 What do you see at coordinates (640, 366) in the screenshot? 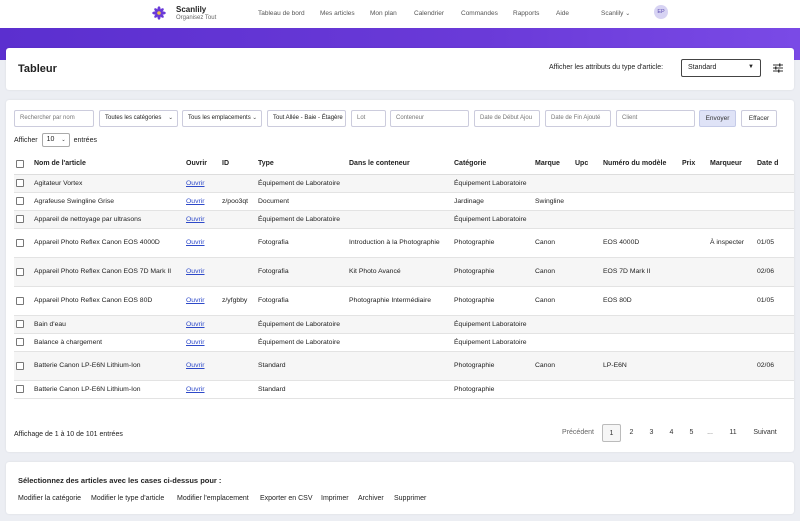
I see `cell-model-number: LP-E6N` at bounding box center [640, 366].